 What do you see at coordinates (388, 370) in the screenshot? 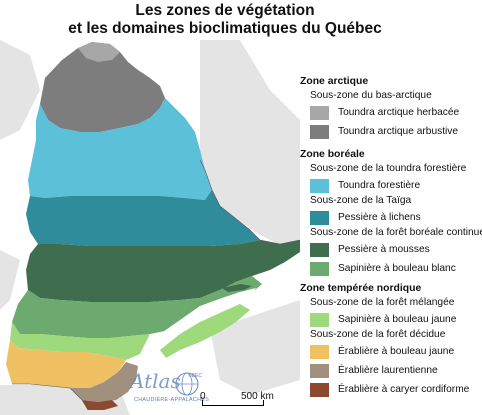
I see `legend-label: Érablière laurentienne` at bounding box center [388, 370].